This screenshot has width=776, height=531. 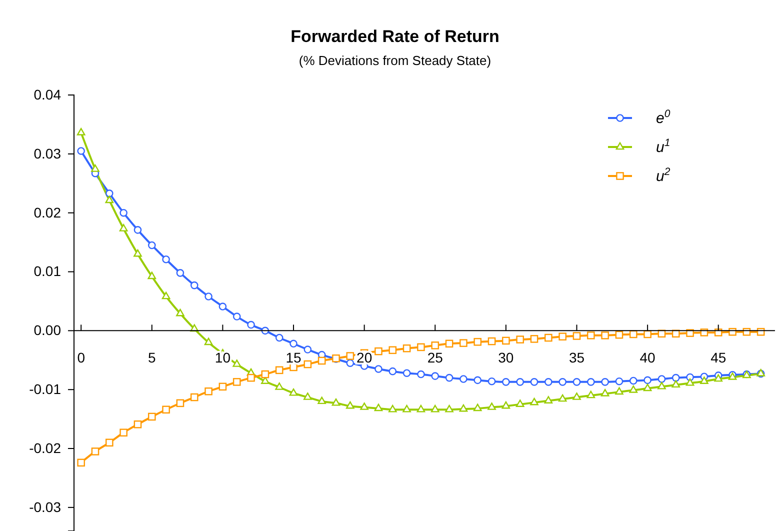 I want to click on y-tick-label: 0.02, so click(x=48, y=212).